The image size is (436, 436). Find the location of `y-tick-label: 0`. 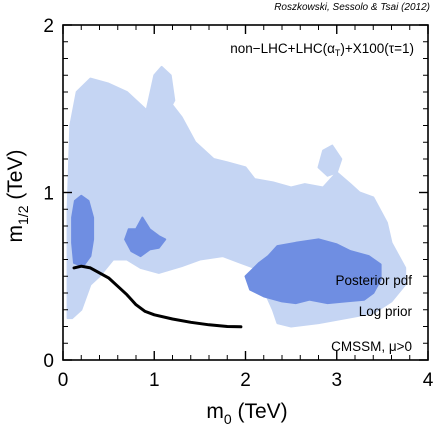

y-tick-label: 0 is located at coordinates (48, 361).